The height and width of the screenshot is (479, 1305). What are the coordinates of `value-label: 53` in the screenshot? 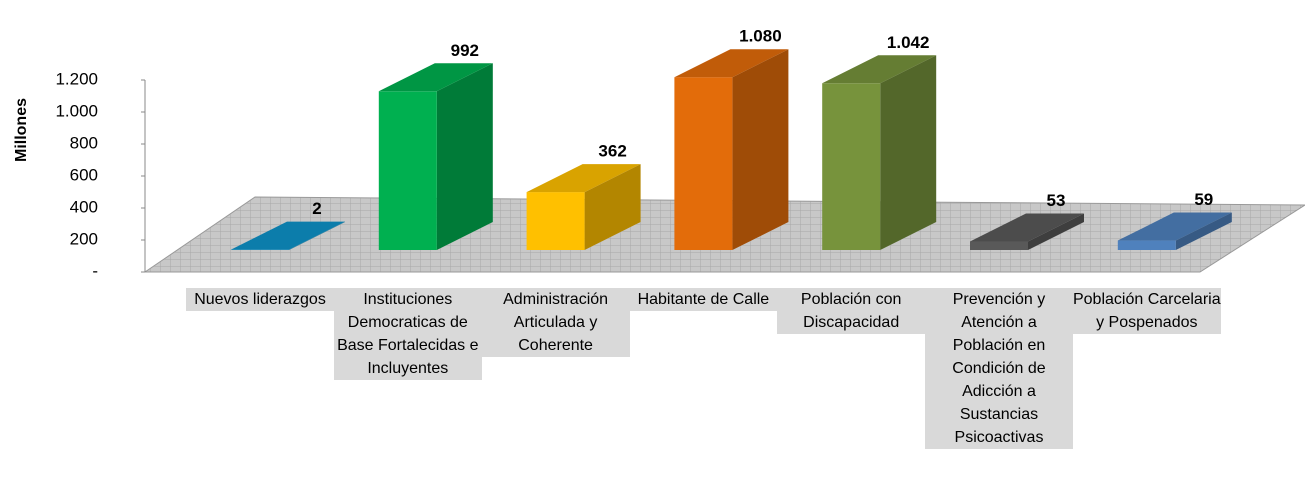 It's located at (1056, 200).